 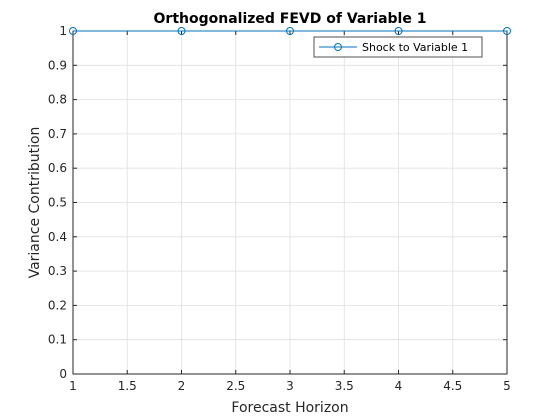 I want to click on y-tick-label: 0.6, so click(x=57, y=168).